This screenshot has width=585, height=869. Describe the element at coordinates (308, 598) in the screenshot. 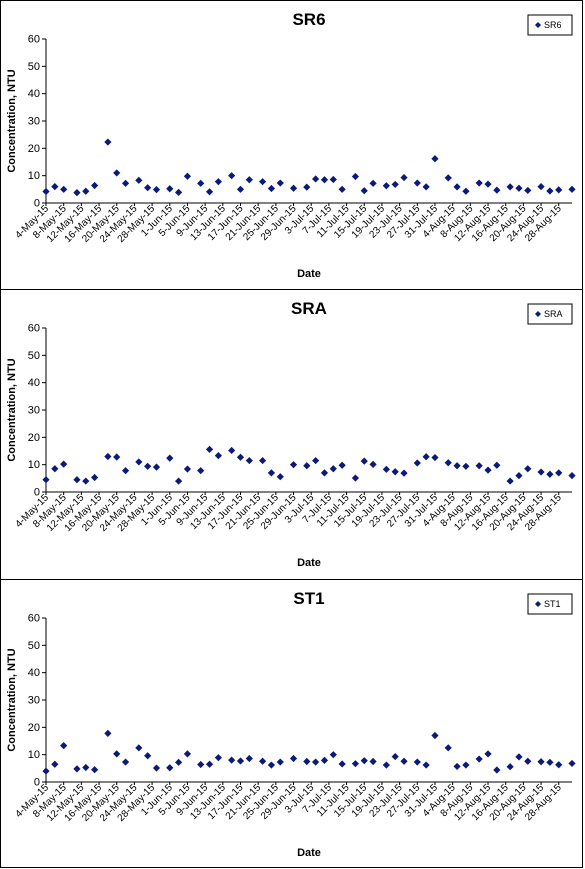

I see `chart-title: ST1` at that location.